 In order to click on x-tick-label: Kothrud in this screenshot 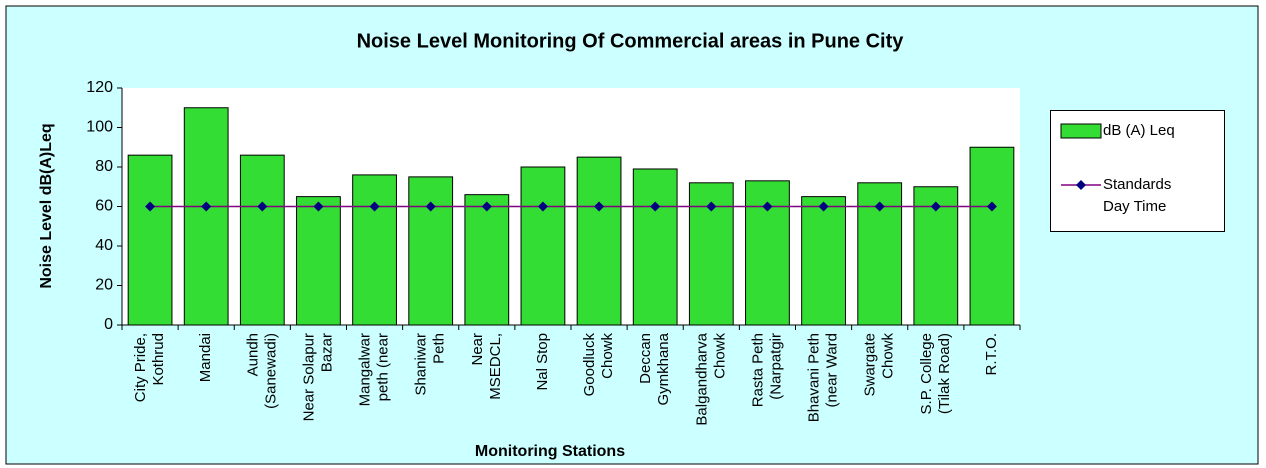, I will do `click(158, 359)`.